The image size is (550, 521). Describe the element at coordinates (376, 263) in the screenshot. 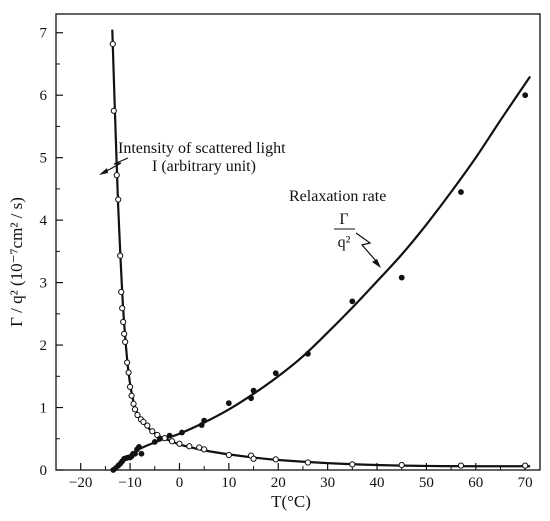

I see `relaxation-arrowhead` at that location.